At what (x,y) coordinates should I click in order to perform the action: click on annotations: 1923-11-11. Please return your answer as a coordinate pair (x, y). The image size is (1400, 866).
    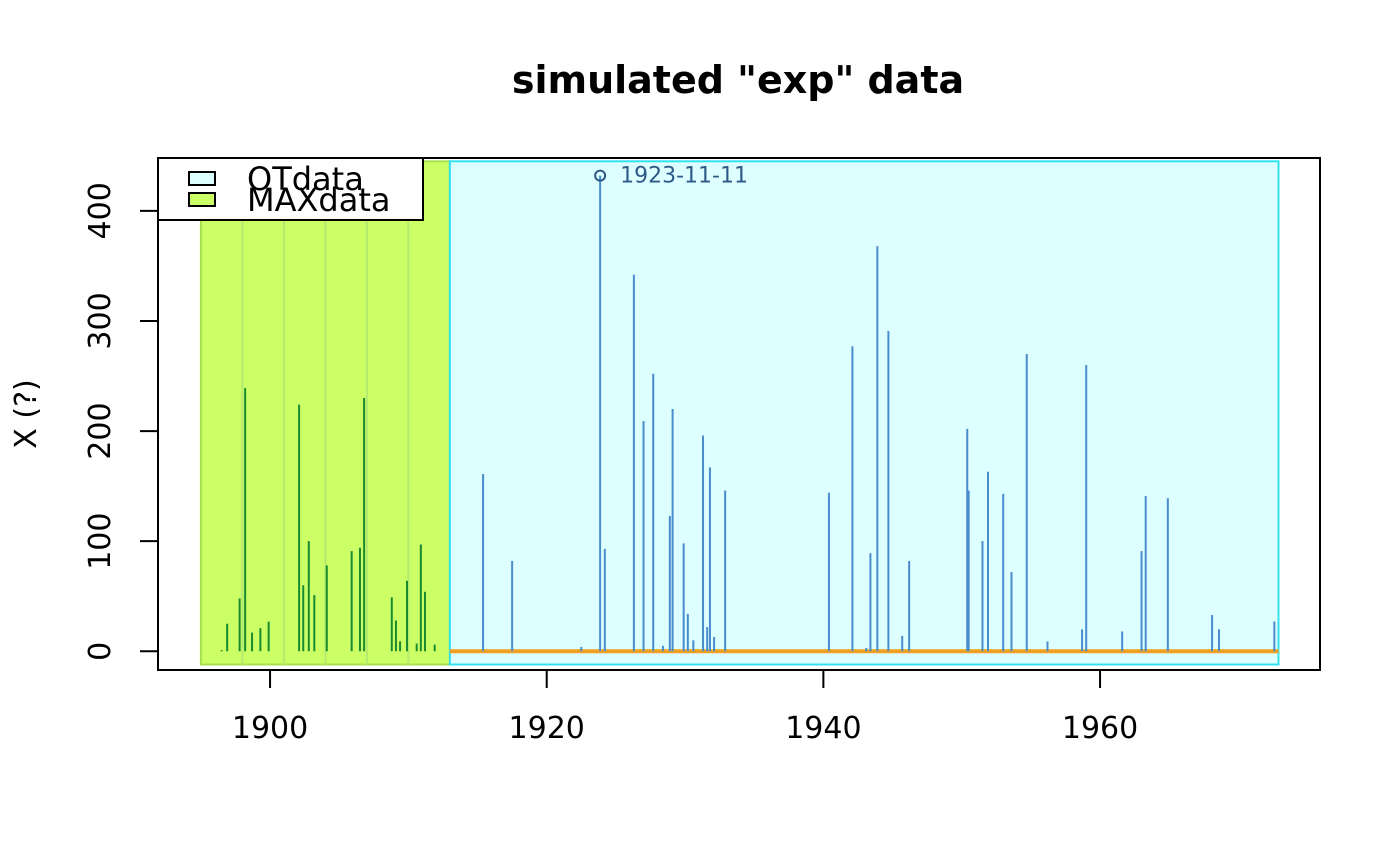
    Looking at the image, I should click on (671, 176).